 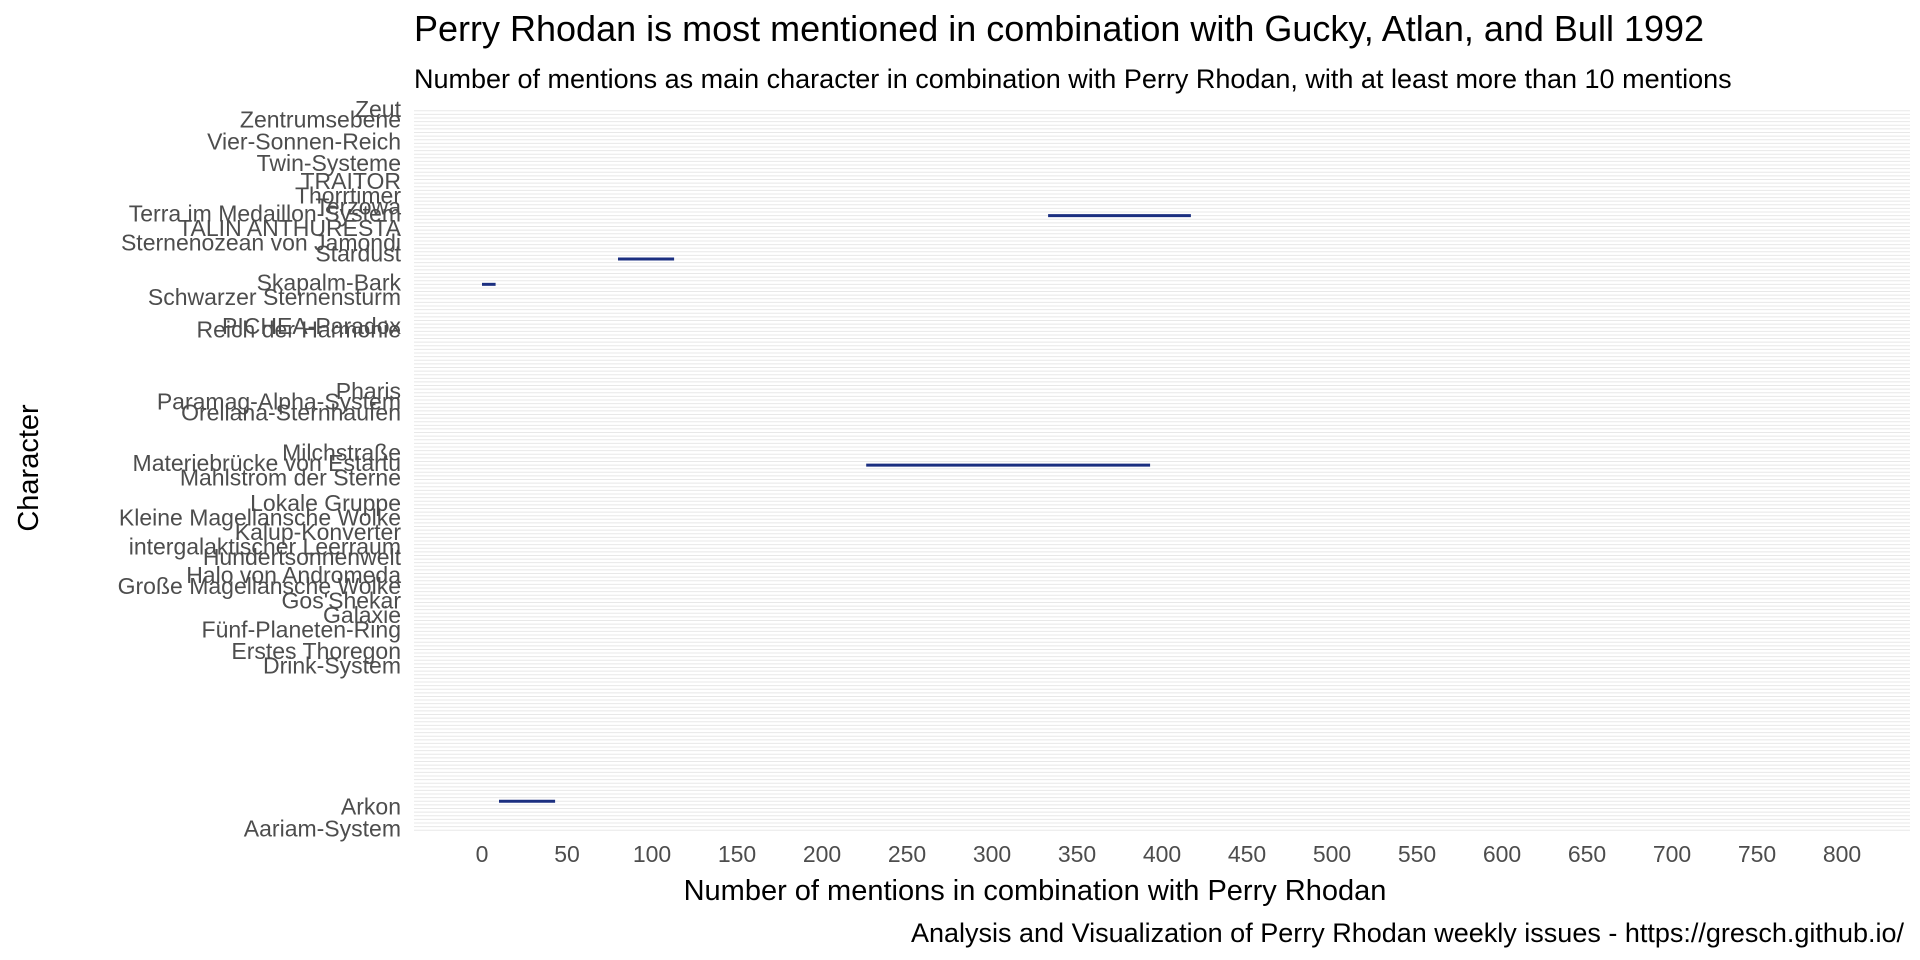 I want to click on x-tick-label: 550, so click(x=1417, y=854).